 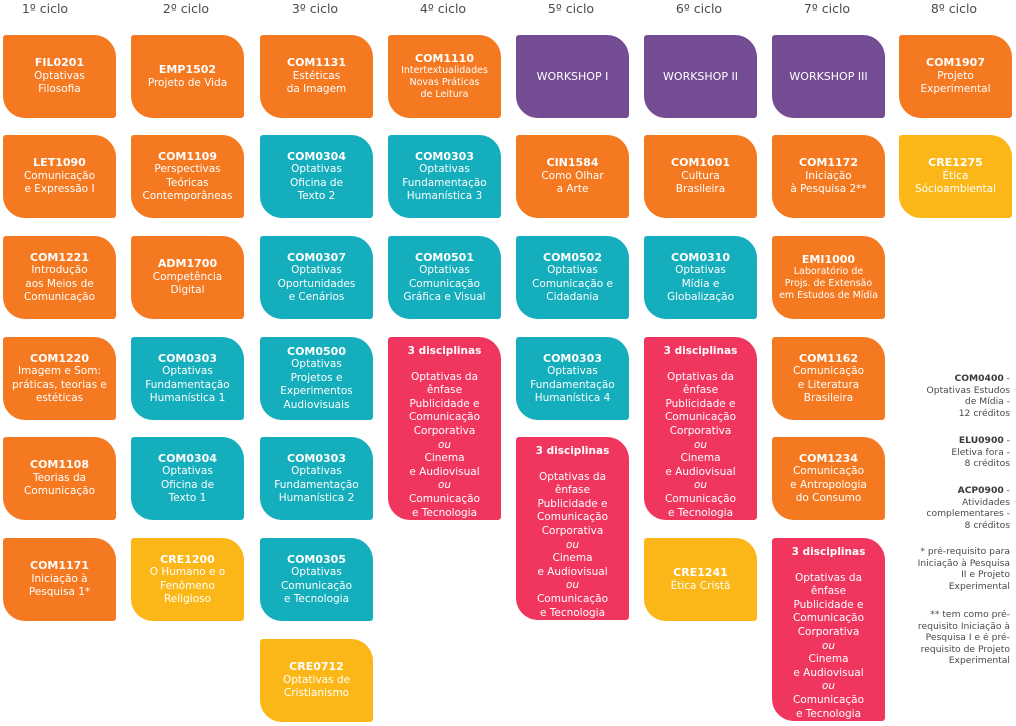 What do you see at coordinates (316, 82) in the screenshot?
I see `course-title: Estéticas da Imagem` at bounding box center [316, 82].